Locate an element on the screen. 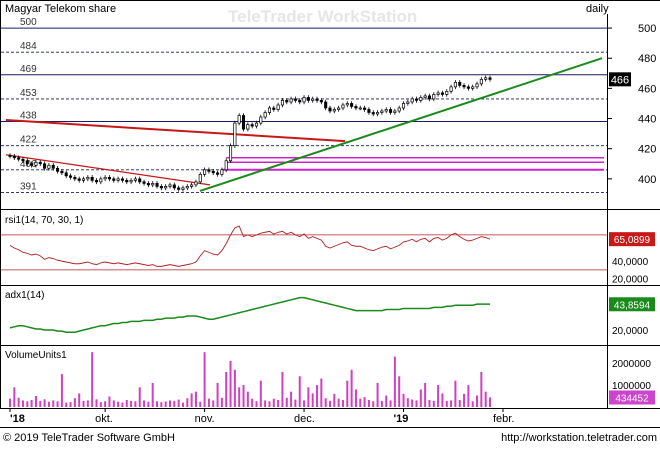  rsi-axis-label: 40,0000 is located at coordinates (630, 262).